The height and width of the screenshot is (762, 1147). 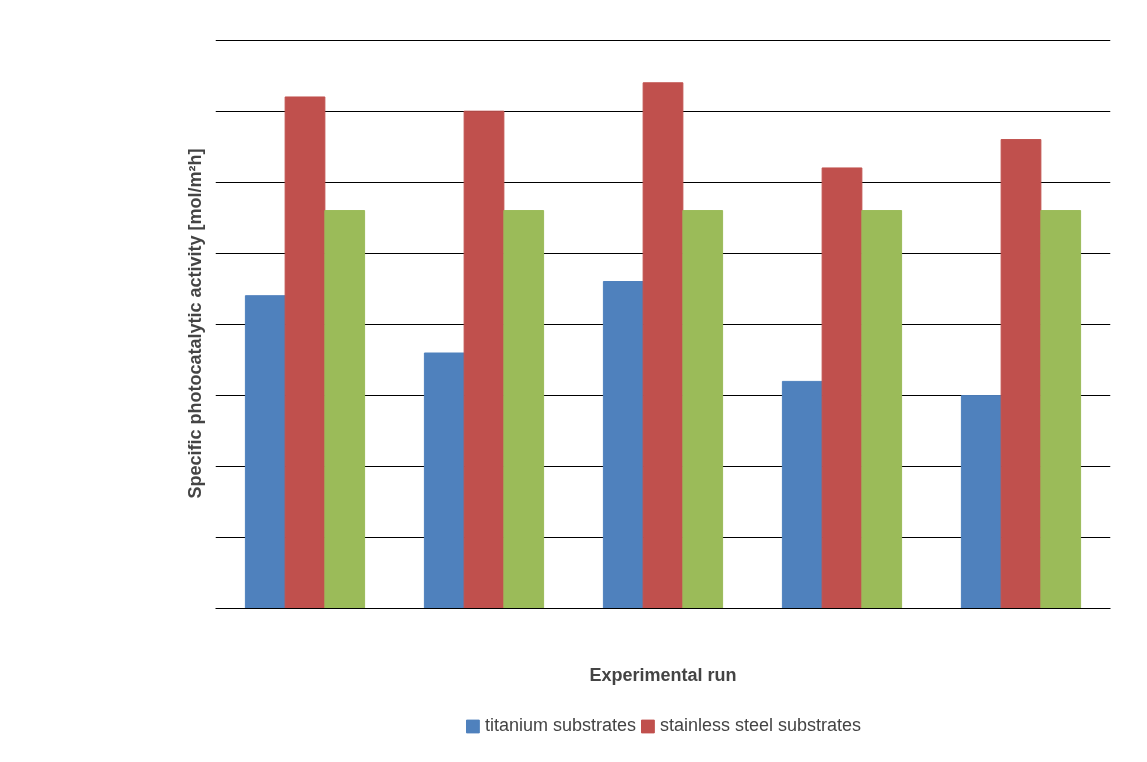 I want to click on legend-label: stainless steel substrates, so click(x=760, y=725).